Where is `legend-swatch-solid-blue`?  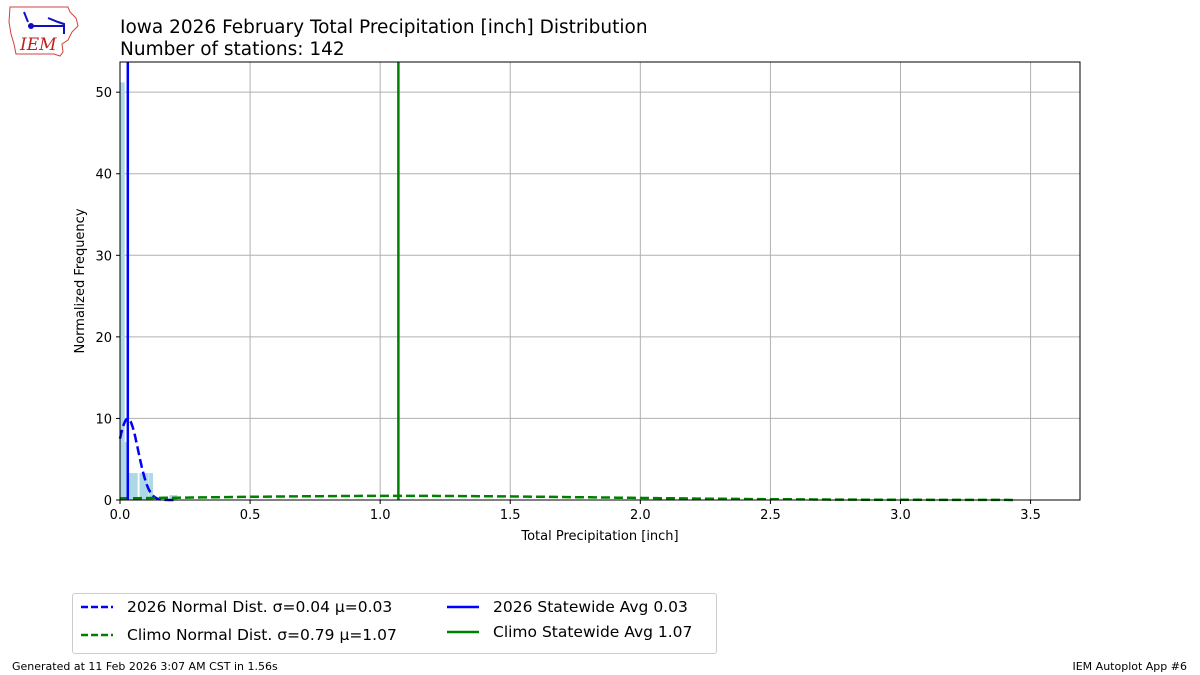
legend-swatch-solid-blue is located at coordinates (463, 607).